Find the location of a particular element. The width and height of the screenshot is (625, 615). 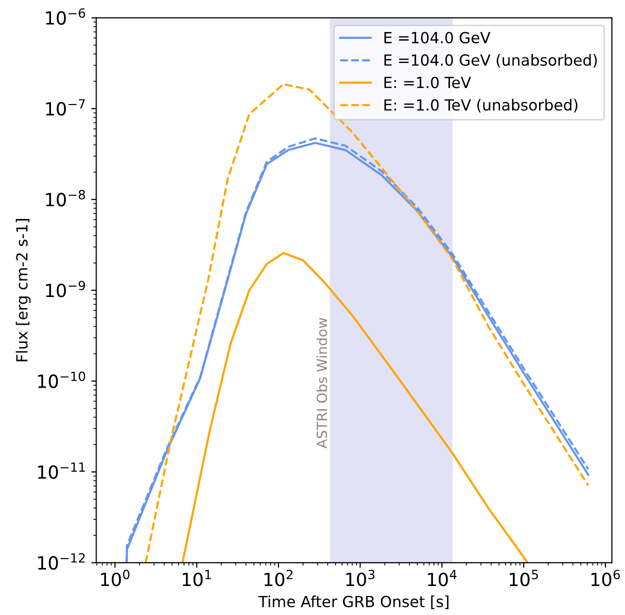

x-tick-label: 10$^{4}$ is located at coordinates (442, 578).